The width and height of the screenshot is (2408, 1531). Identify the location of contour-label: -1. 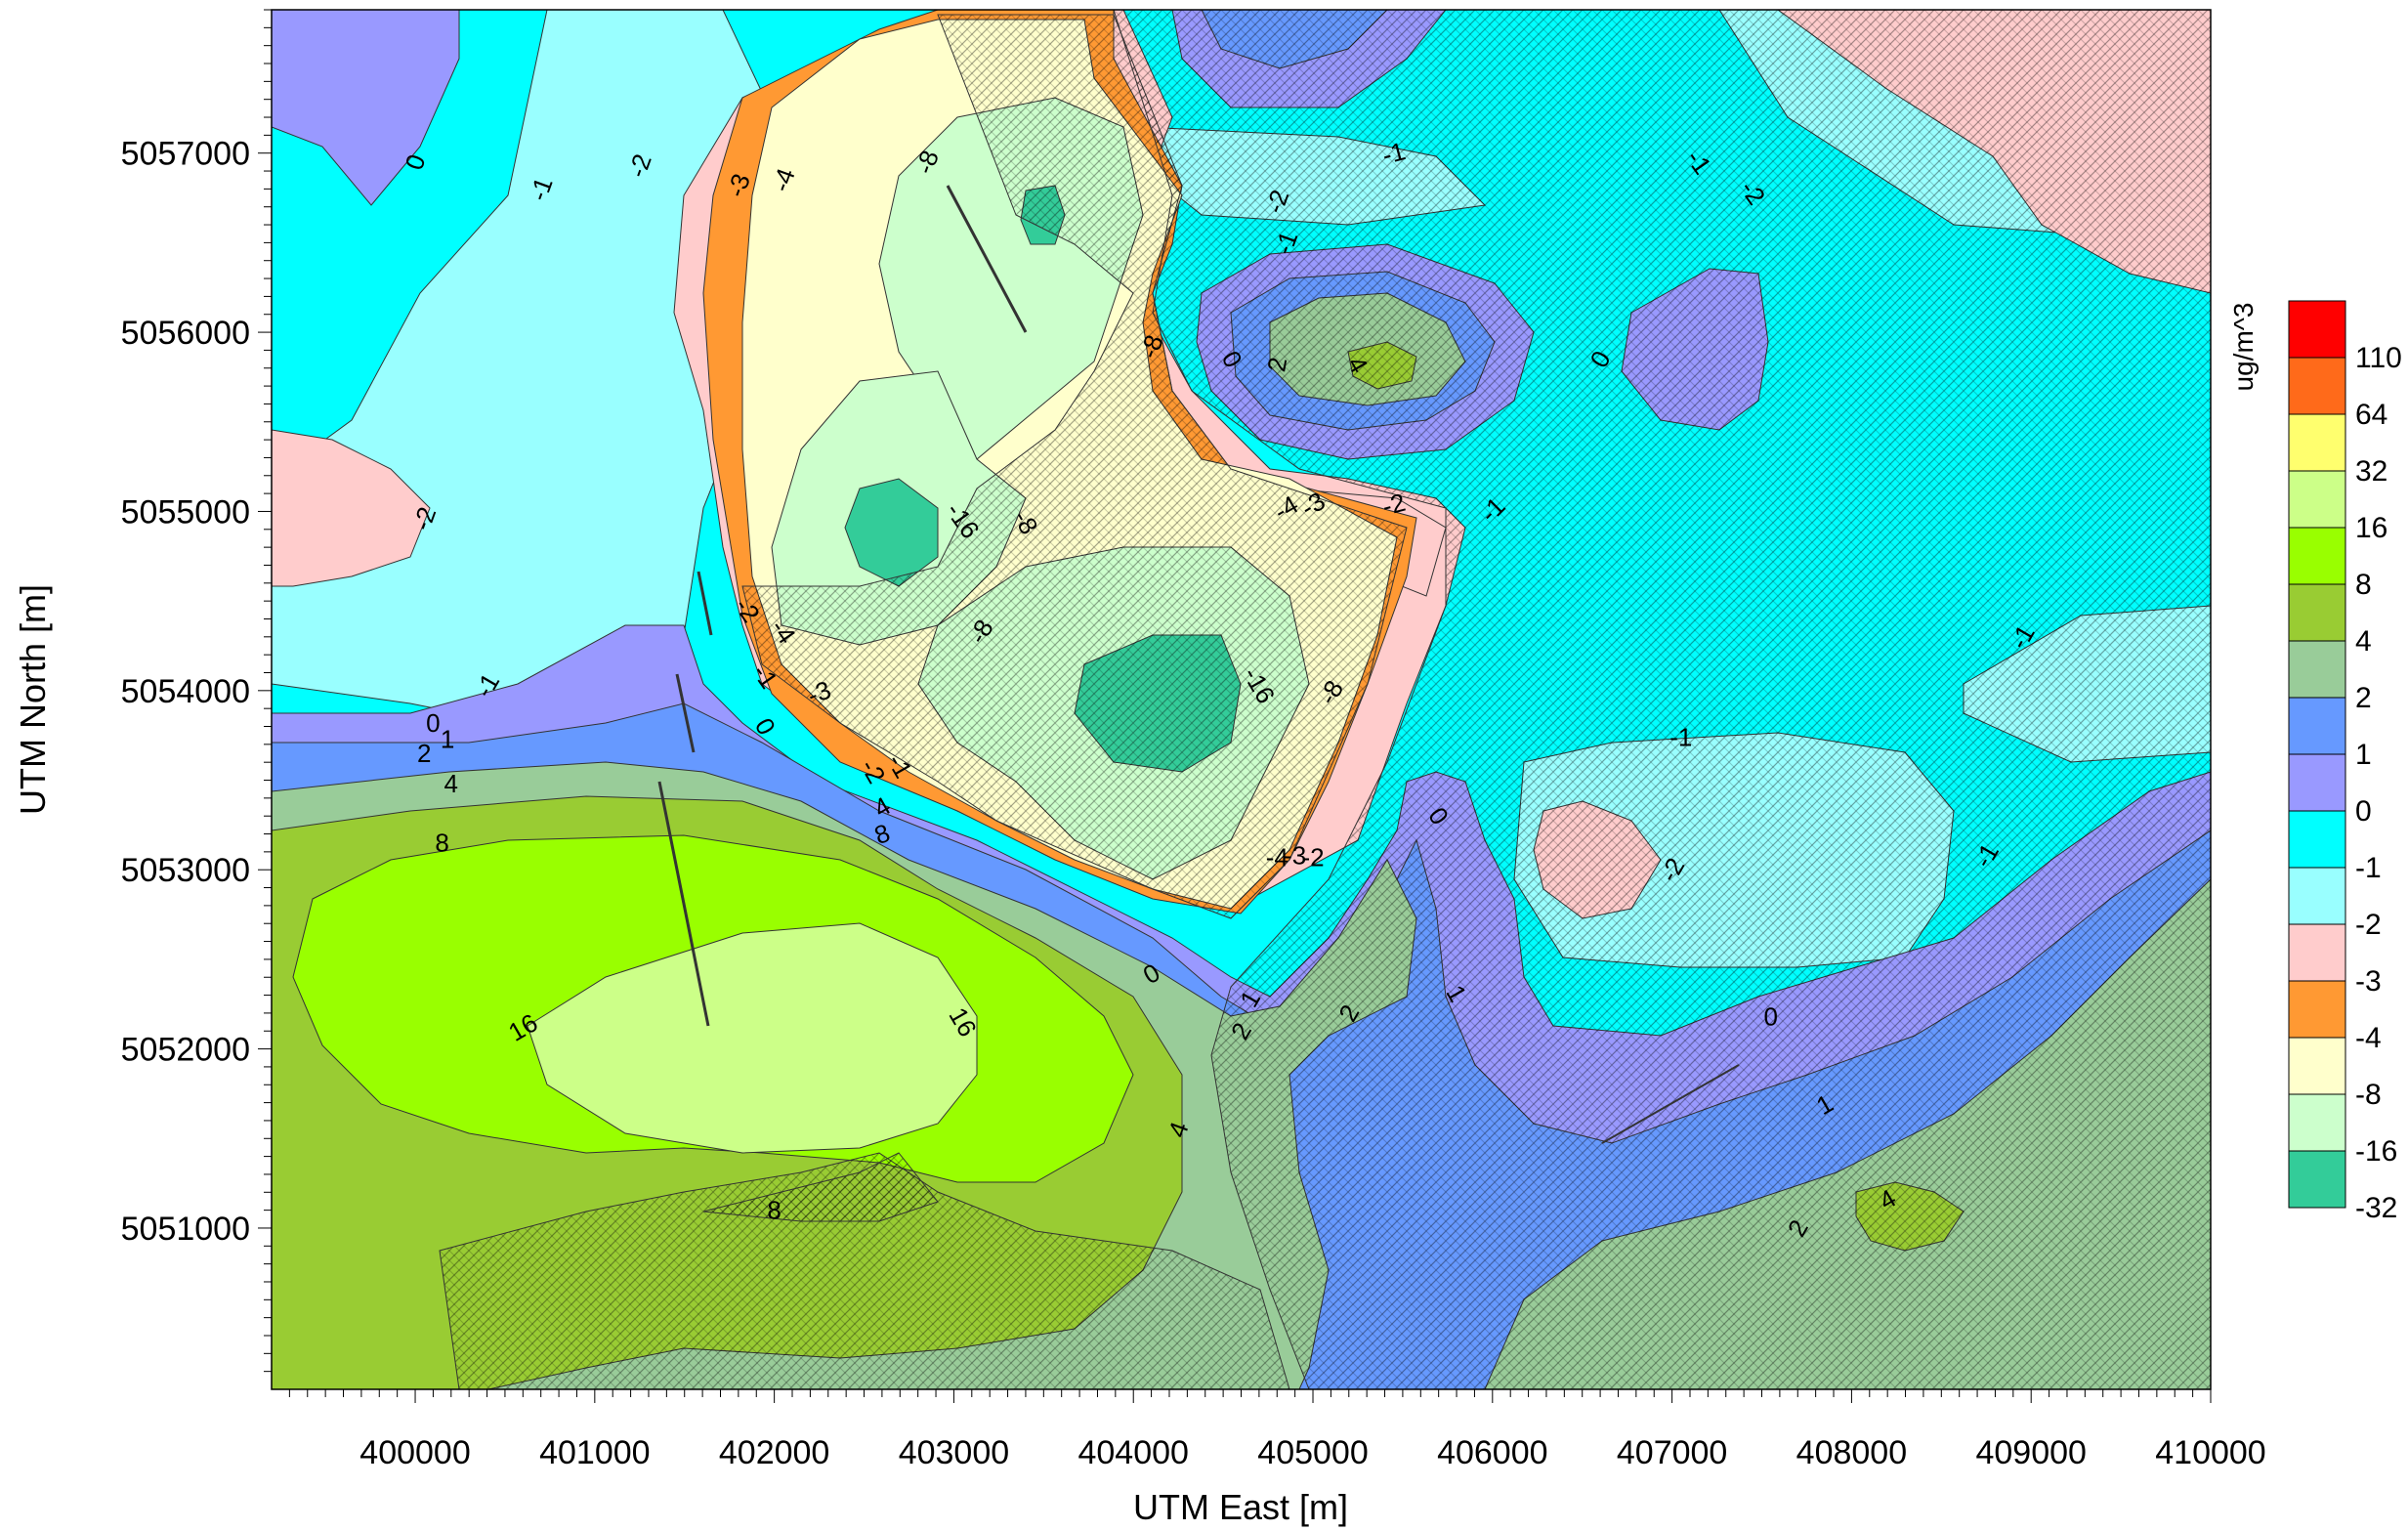
(1680, 737).